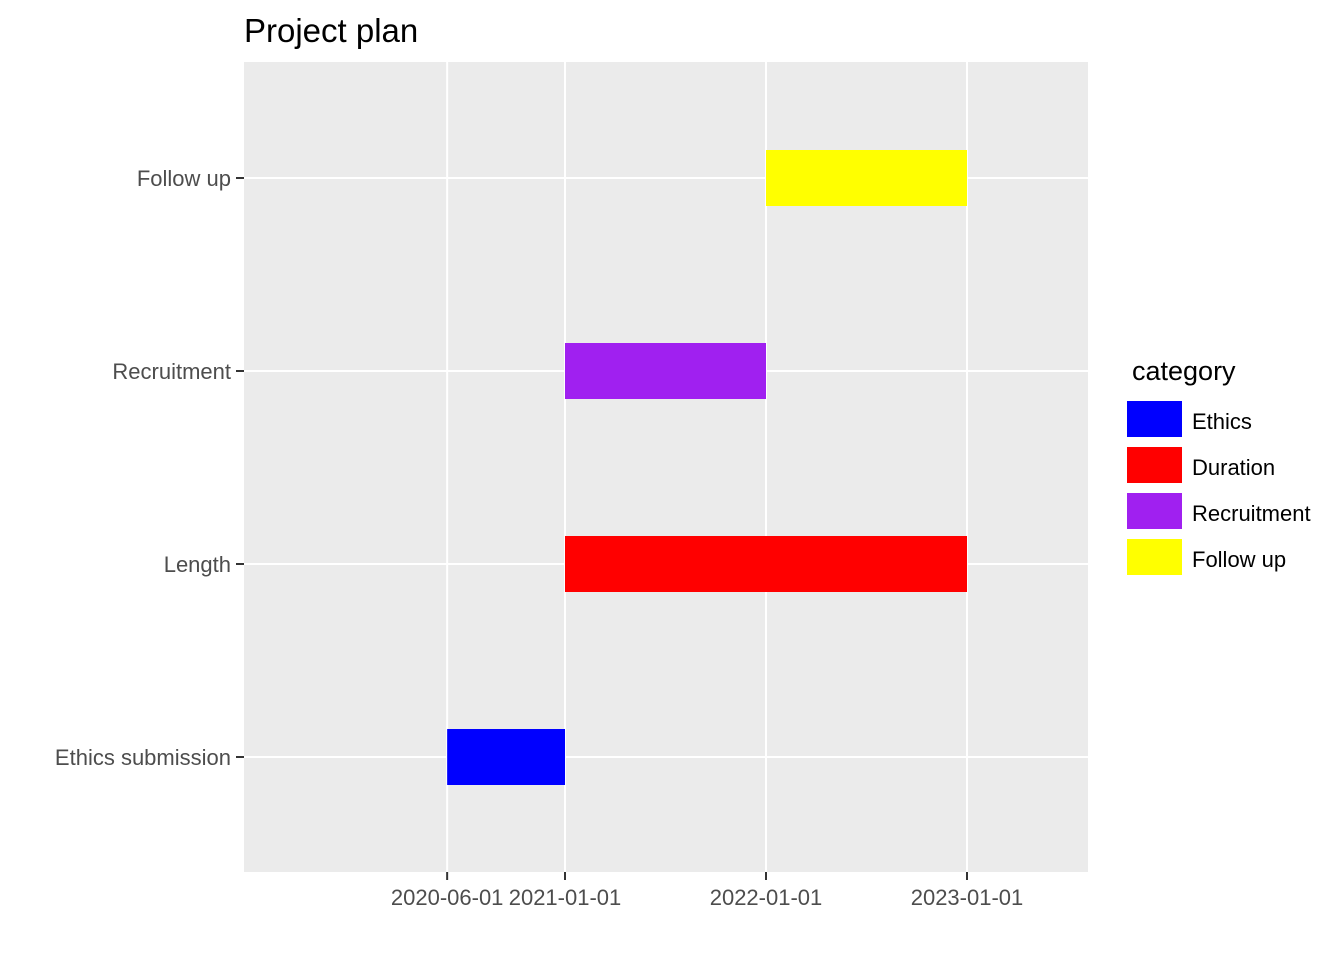 The image size is (1344, 965). What do you see at coordinates (766, 897) in the screenshot?
I see `x-tick-label: 2022-01-01` at bounding box center [766, 897].